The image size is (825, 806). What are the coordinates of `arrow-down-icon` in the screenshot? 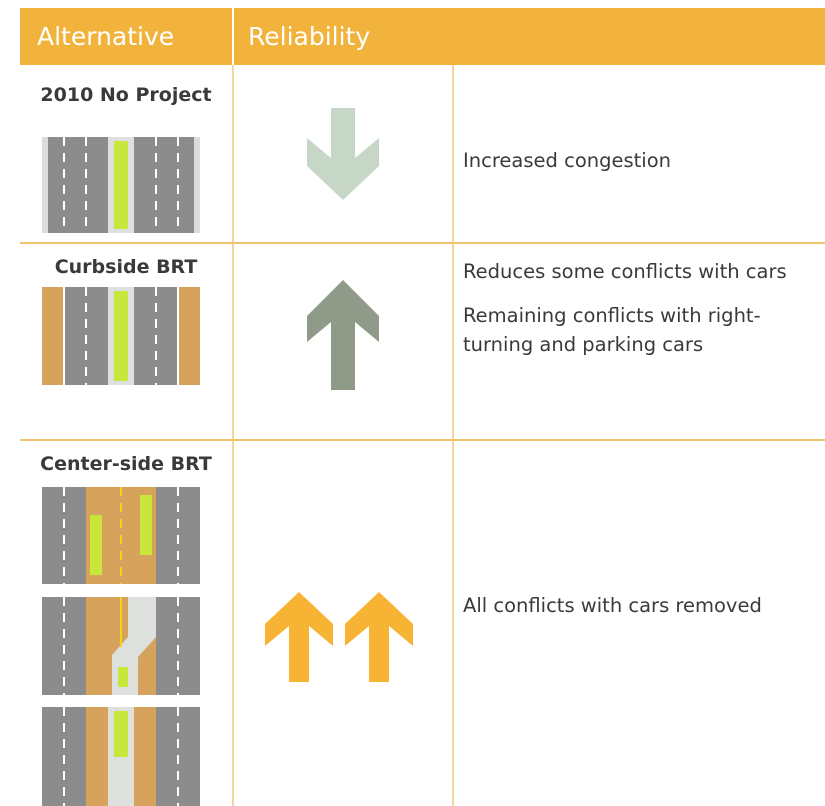 It's located at (343, 154).